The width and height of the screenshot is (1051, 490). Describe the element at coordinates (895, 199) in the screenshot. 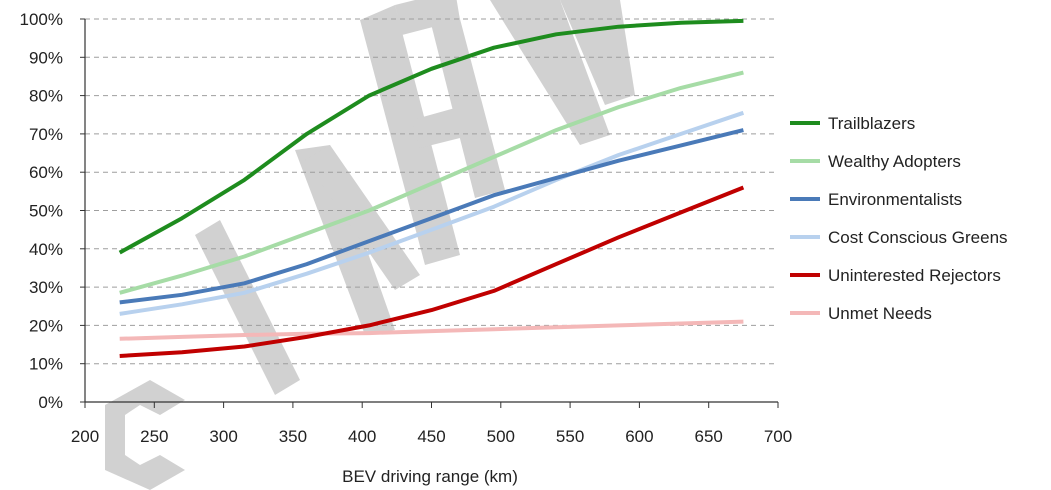

I see `legend-label-environmentalists: Environmentalists` at that location.